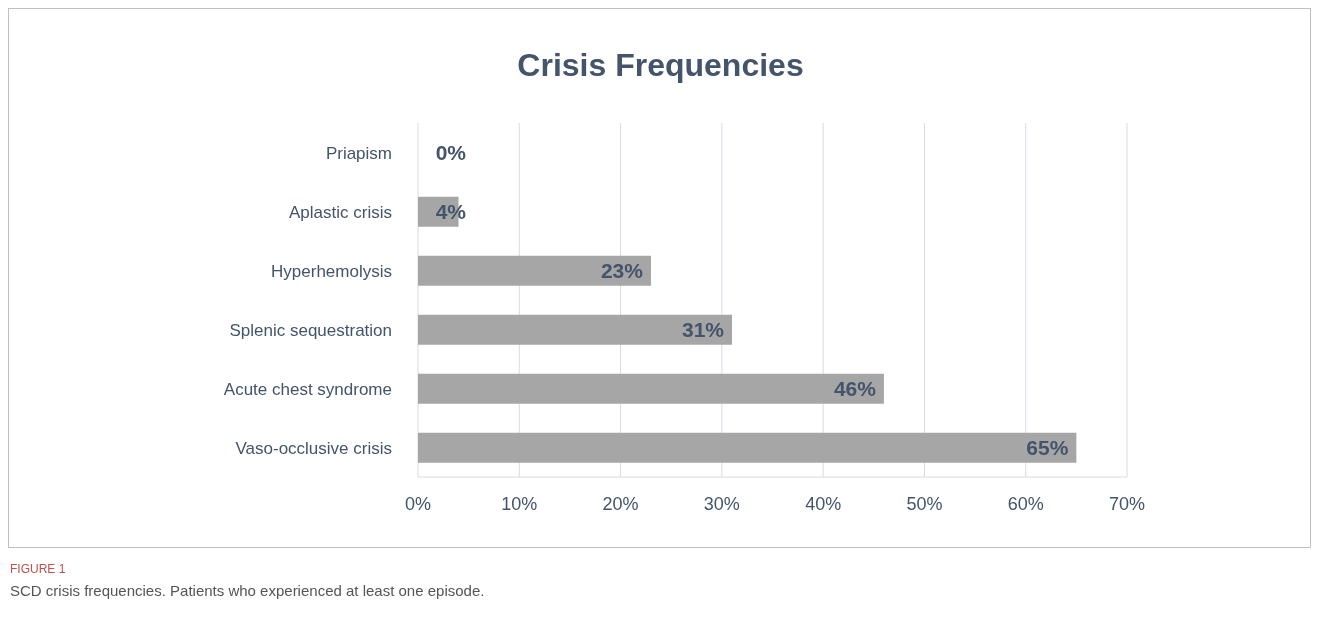  I want to click on y-tick-label: Vaso-occlusive crisis, so click(313, 448).